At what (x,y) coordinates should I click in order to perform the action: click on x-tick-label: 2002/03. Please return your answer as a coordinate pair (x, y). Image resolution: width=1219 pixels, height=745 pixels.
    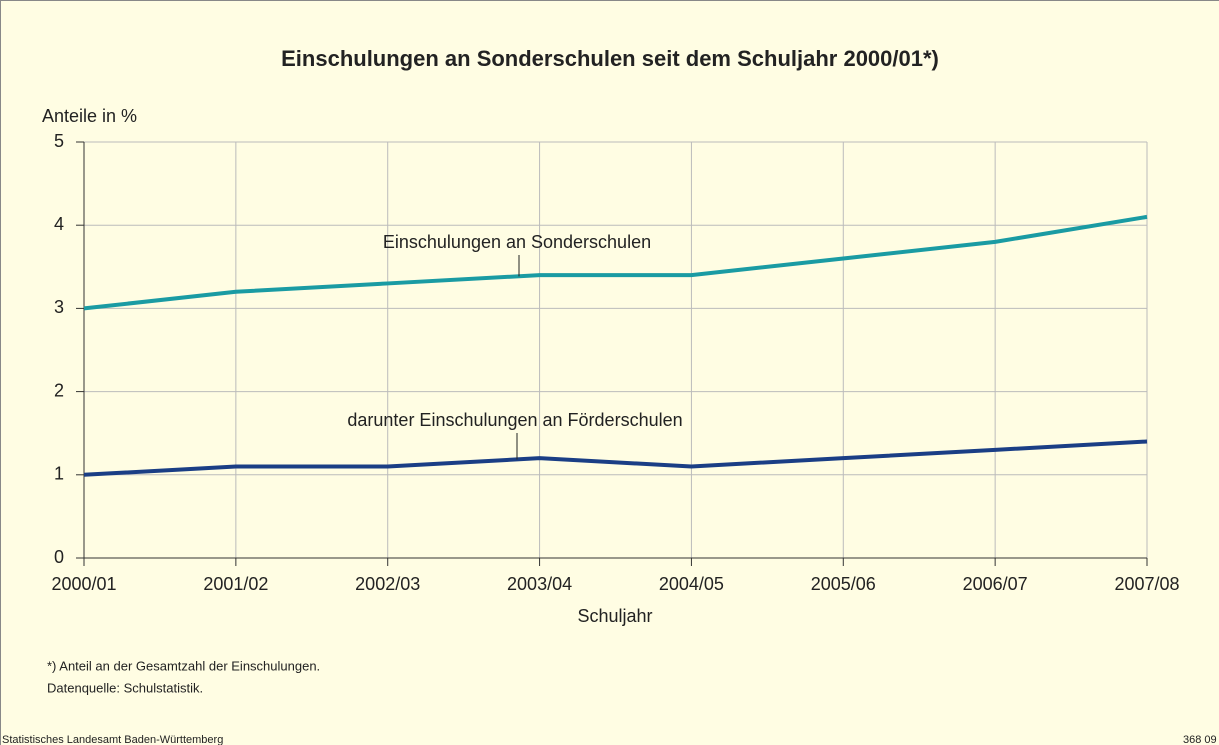
    Looking at the image, I should click on (387, 584).